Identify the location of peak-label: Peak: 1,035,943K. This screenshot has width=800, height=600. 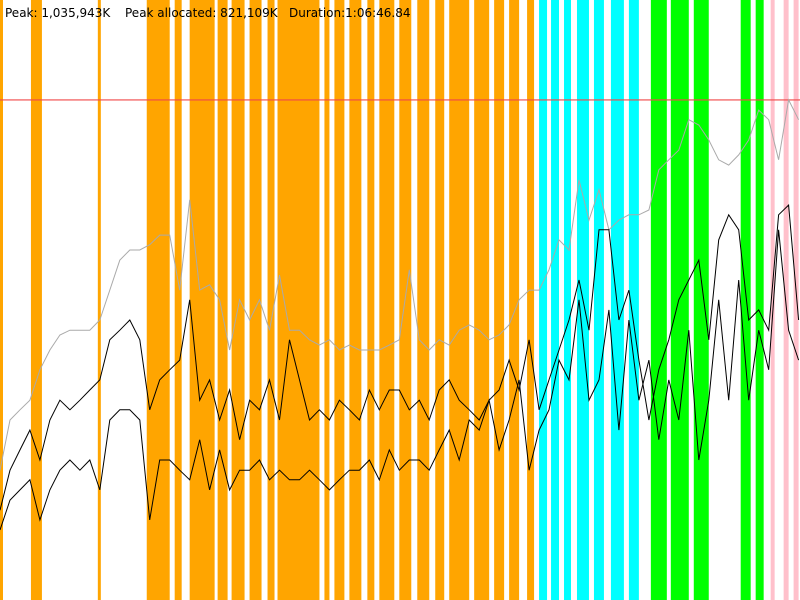
(58, 13).